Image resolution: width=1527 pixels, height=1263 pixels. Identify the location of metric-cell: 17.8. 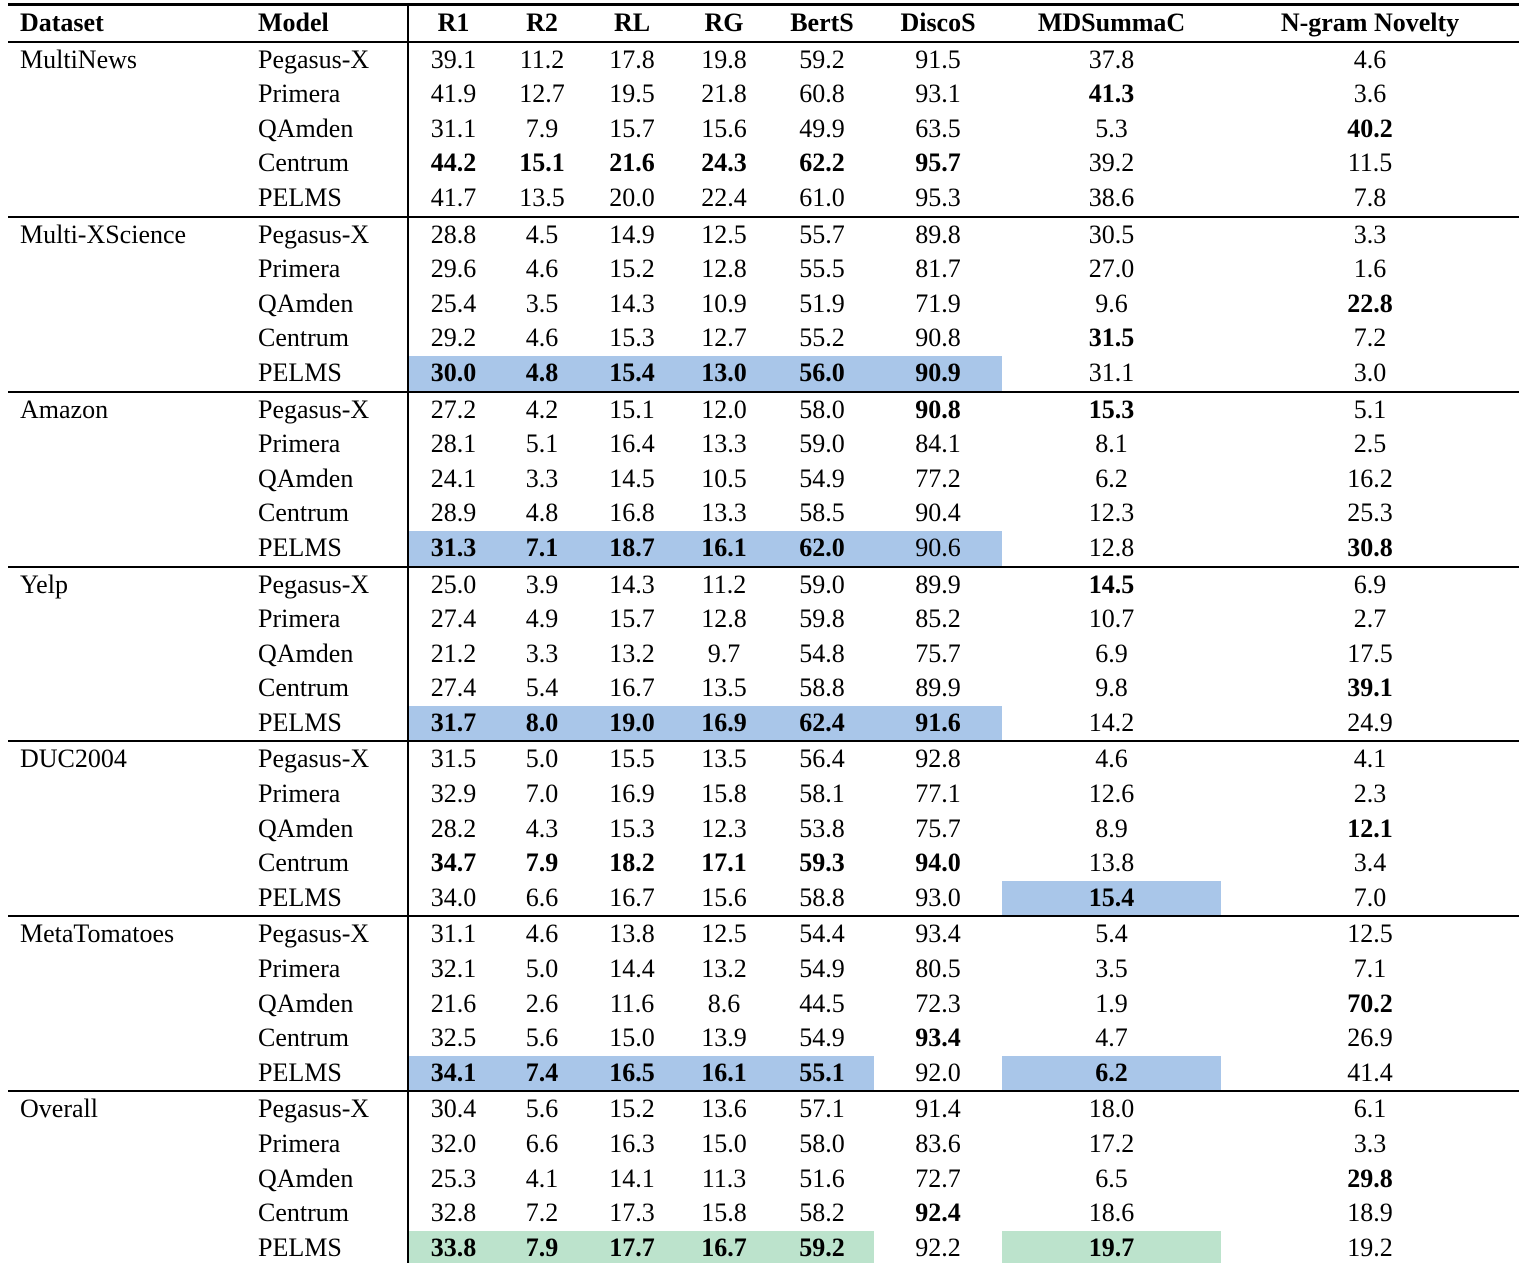
(632, 59).